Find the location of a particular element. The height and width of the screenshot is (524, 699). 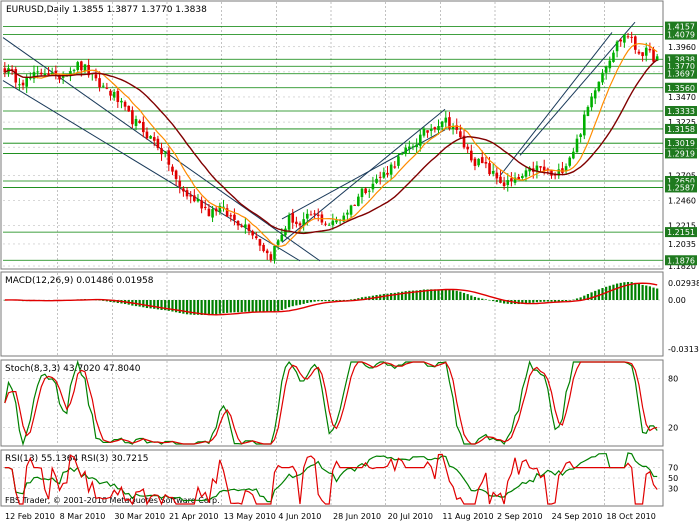

time-axis-label: 13 May 2010 is located at coordinates (250, 516).